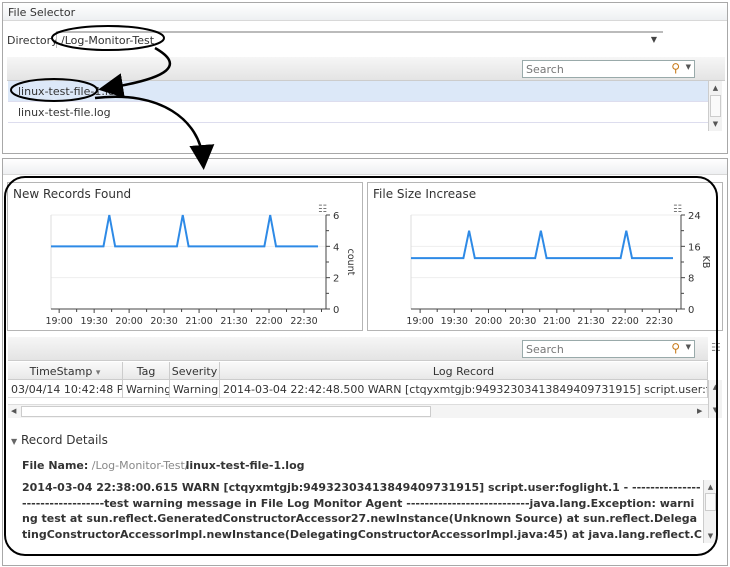 The width and height of the screenshot is (730, 567). Describe the element at coordinates (336, 247) in the screenshot. I see `y-tick-label: 4` at that location.